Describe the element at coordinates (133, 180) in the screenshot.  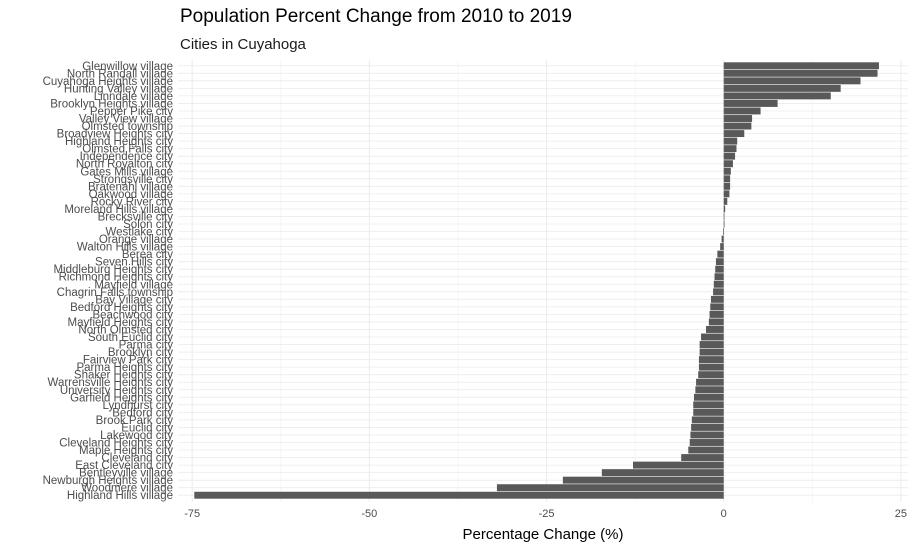
I see `category-label: Strongsville city` at that location.